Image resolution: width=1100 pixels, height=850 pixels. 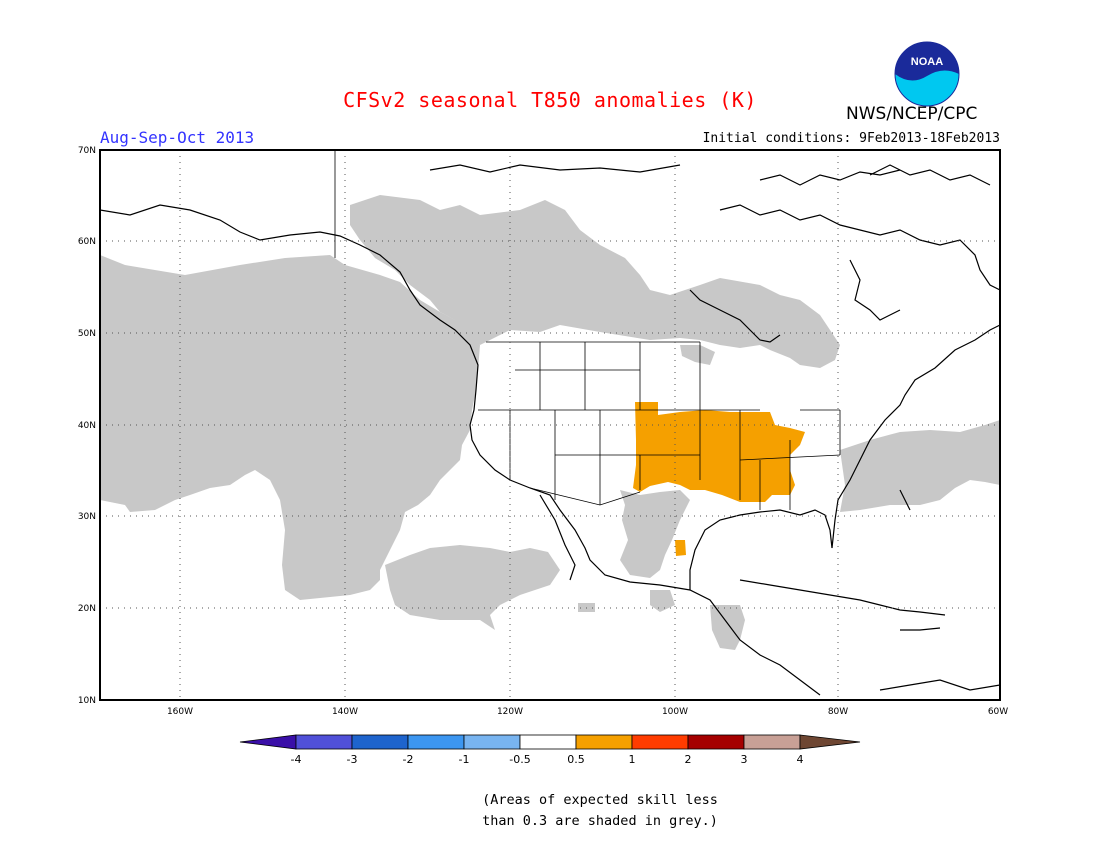 What do you see at coordinates (800, 759) in the screenshot?
I see `colorbar-label: 4` at bounding box center [800, 759].